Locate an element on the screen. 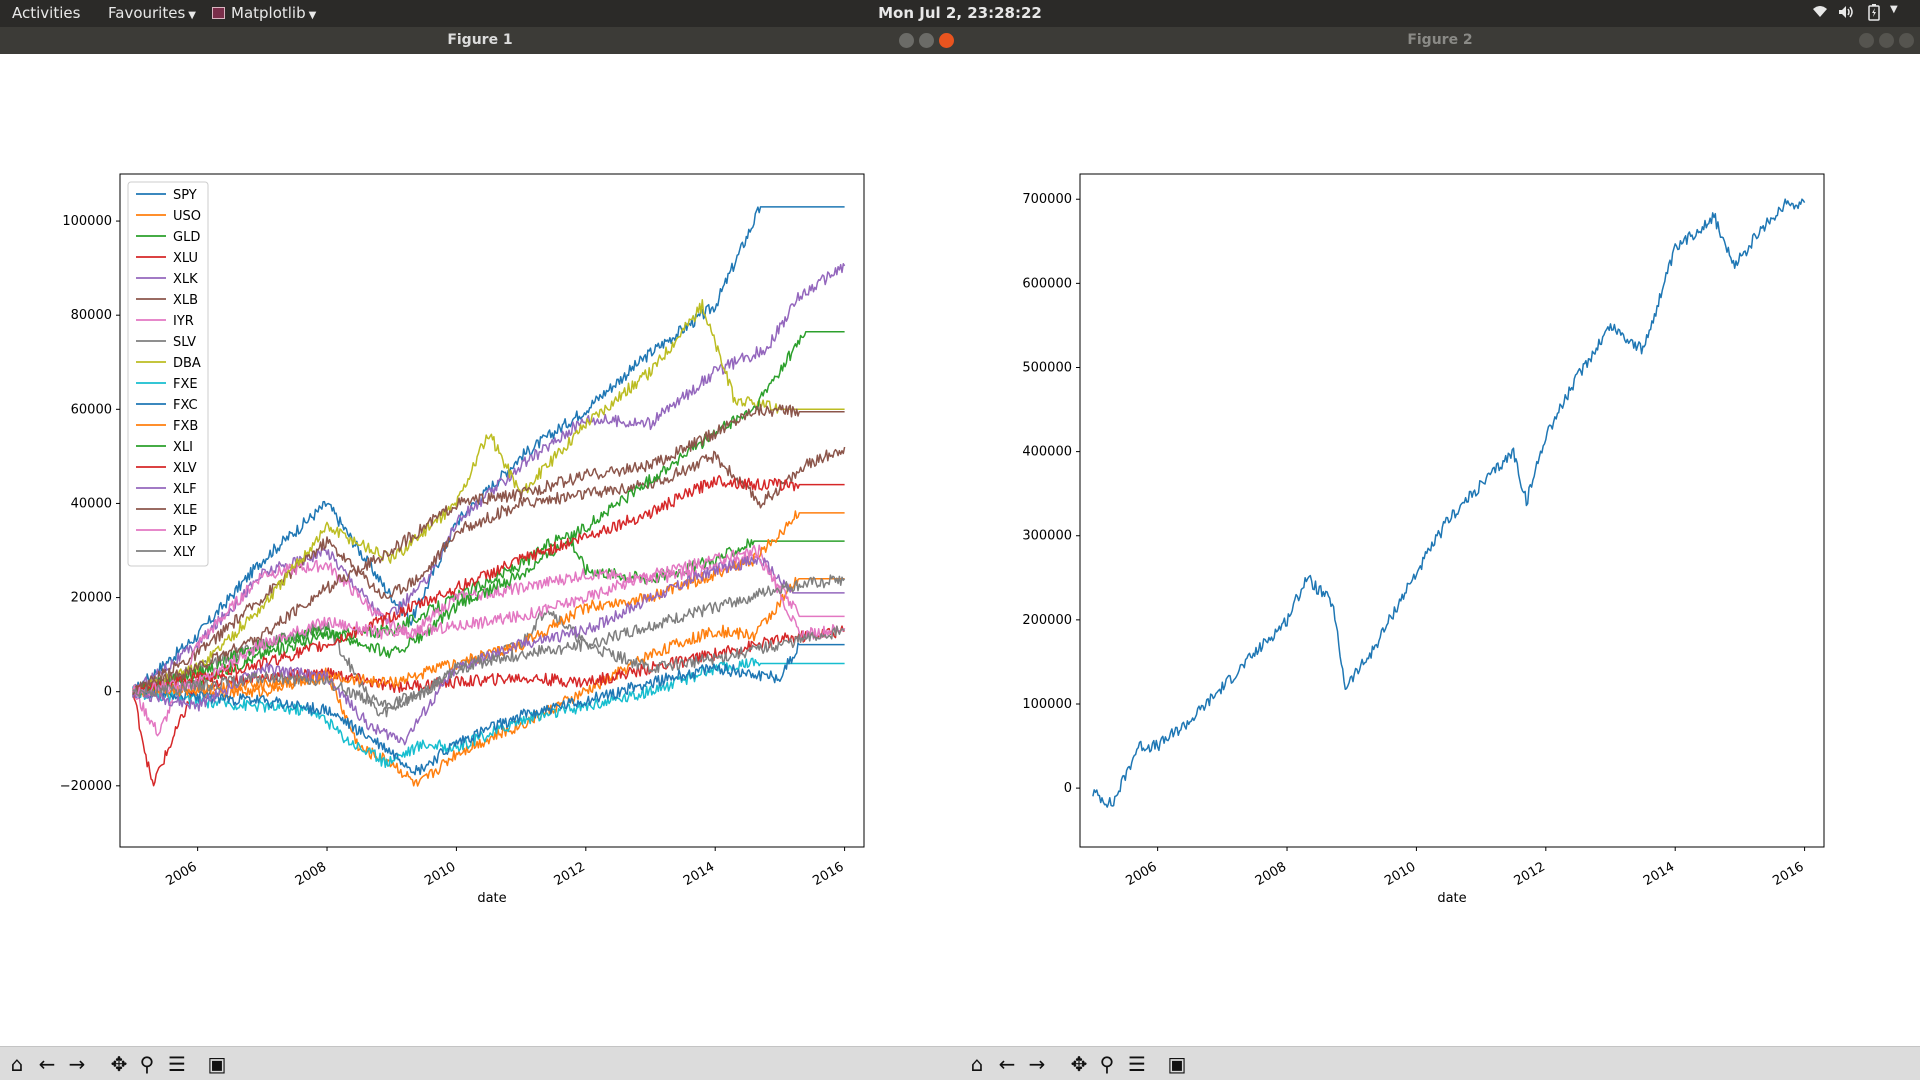 This screenshot has height=1080, width=1920. legend-label: USO is located at coordinates (187, 216).